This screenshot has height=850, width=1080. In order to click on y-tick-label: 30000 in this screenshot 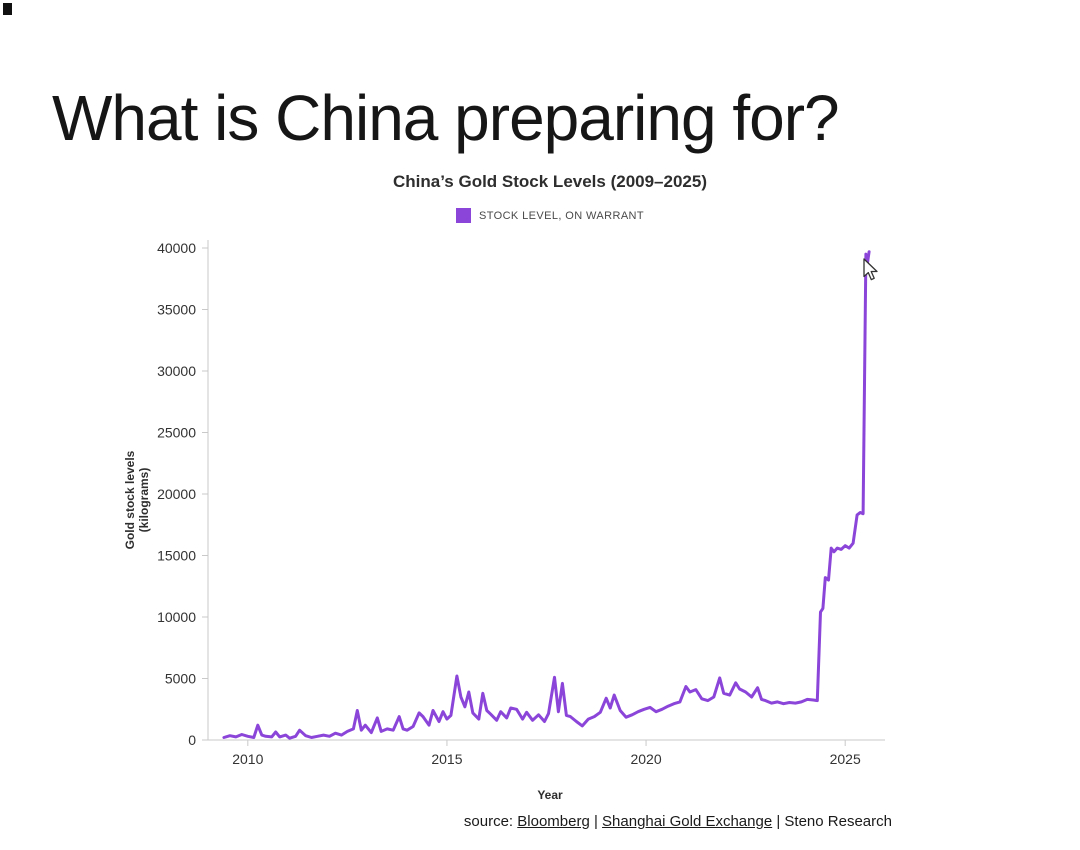, I will do `click(176, 371)`.